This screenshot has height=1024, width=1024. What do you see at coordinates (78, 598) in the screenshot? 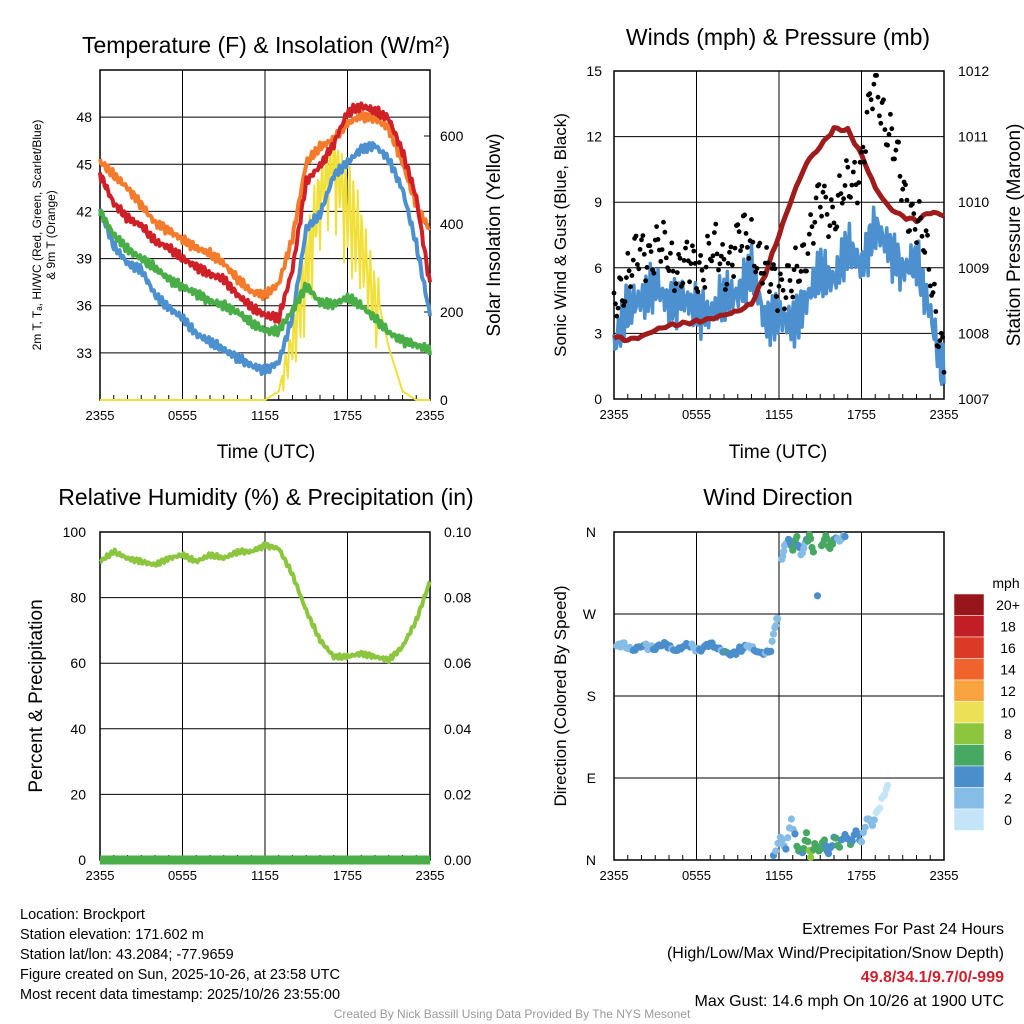
I see `y-left-tick-label: 80` at bounding box center [78, 598].